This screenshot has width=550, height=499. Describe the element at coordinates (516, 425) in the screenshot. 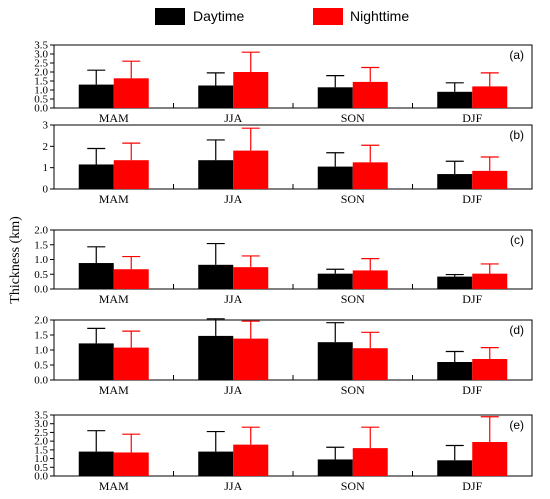

I see `panel-label: (e)` at that location.